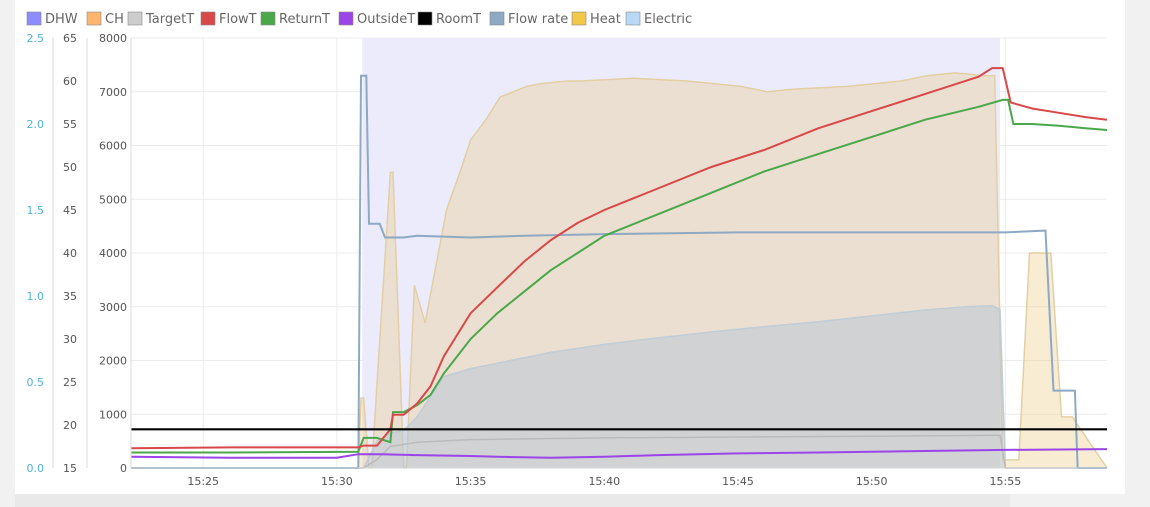 The width and height of the screenshot is (1150, 507). Describe the element at coordinates (113, 414) in the screenshot. I see `tick-label-power: 1000` at that location.